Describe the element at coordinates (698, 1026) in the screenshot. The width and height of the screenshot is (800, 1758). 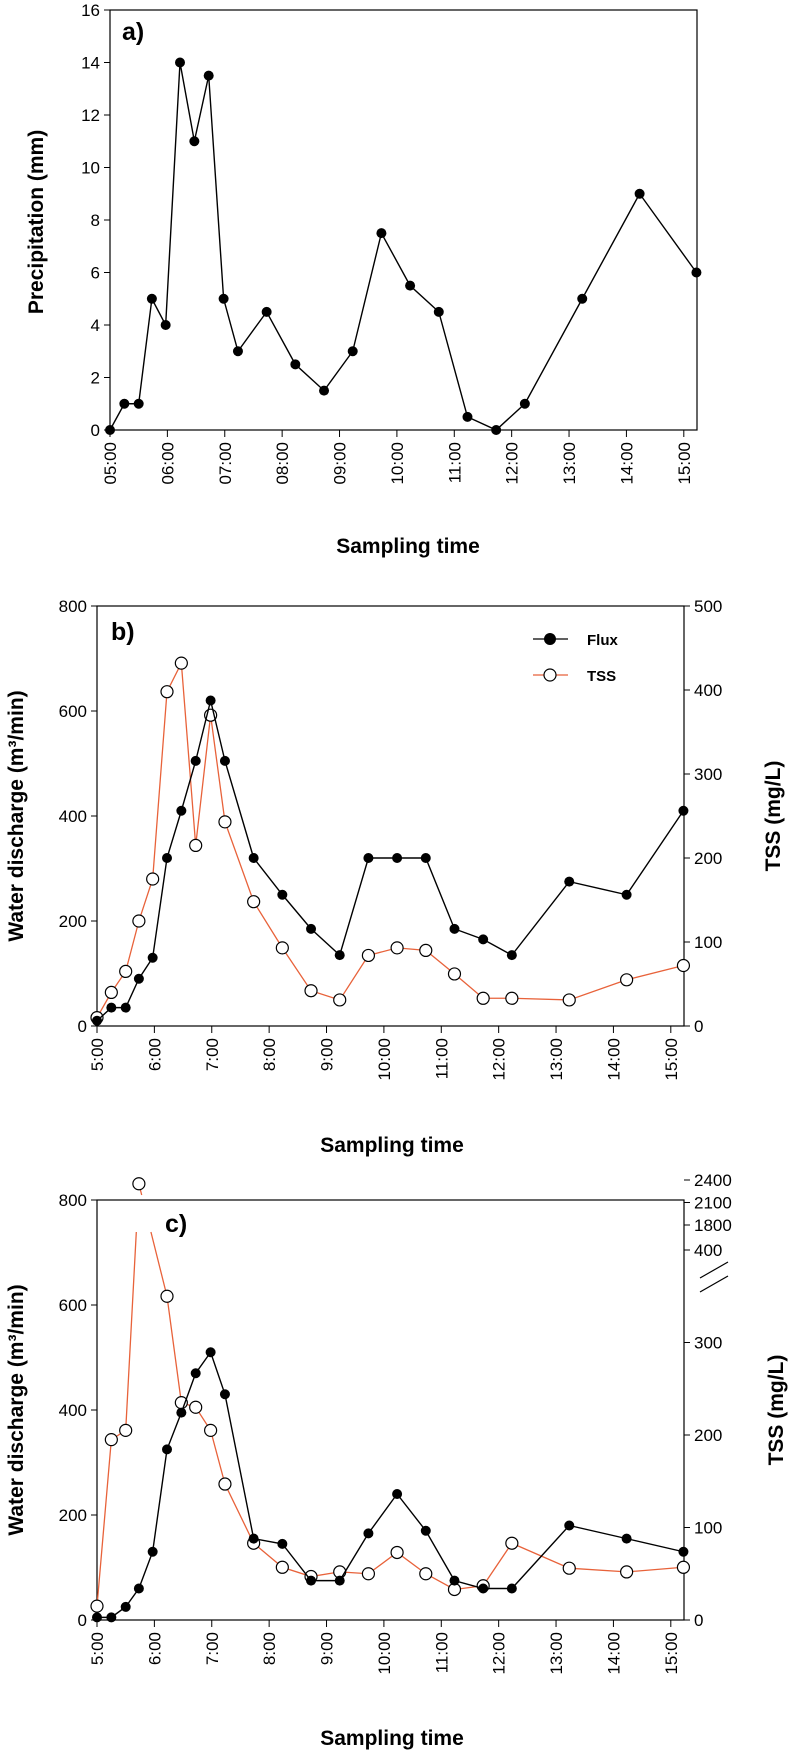
I see `y2-tick-label: 0` at that location.